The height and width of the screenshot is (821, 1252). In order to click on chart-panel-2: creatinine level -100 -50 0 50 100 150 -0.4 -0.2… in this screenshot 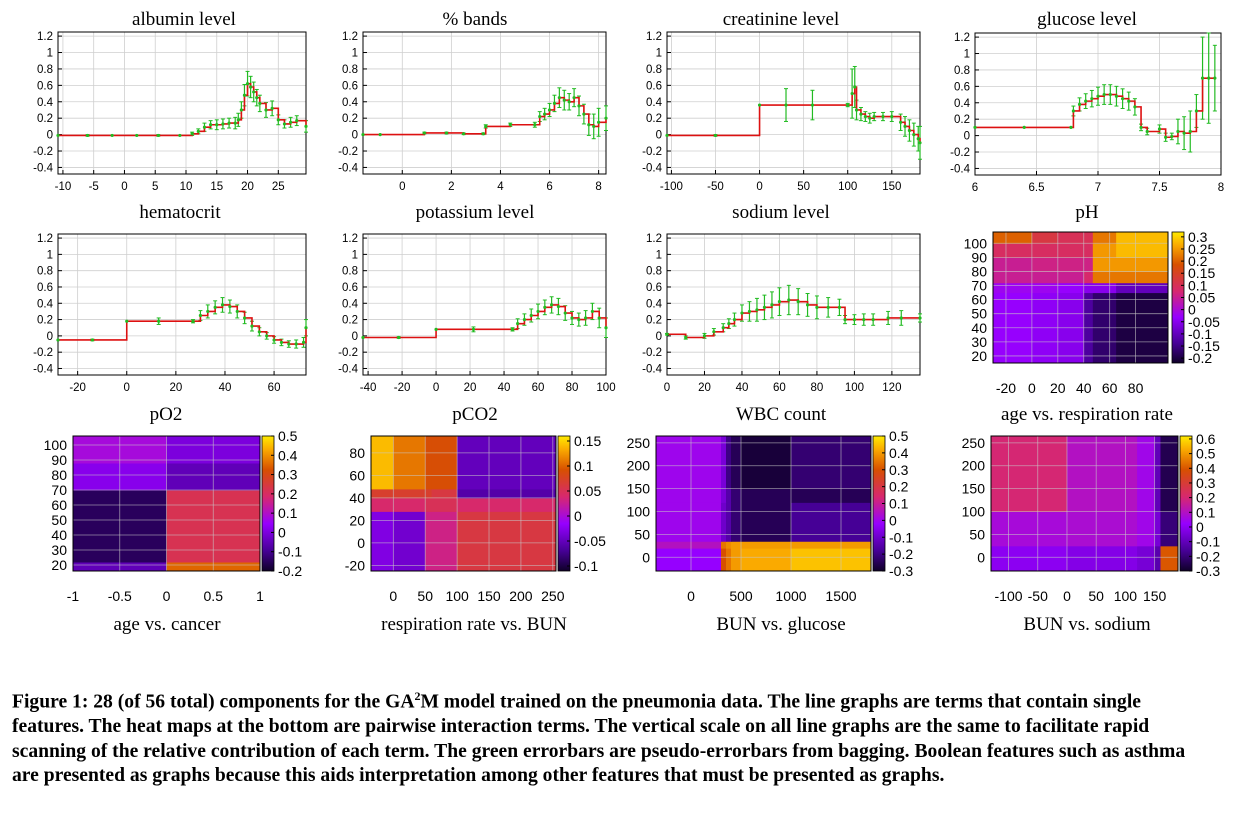, I will do `click(782, 101)`.